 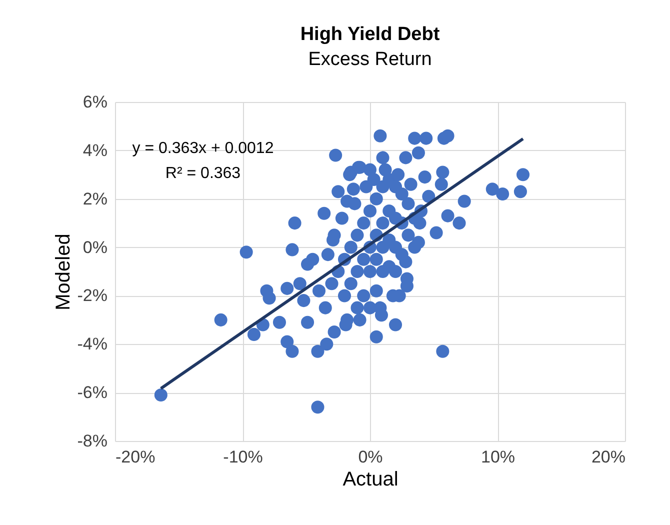 I want to click on x-tick-label: 20%, so click(x=608, y=457).